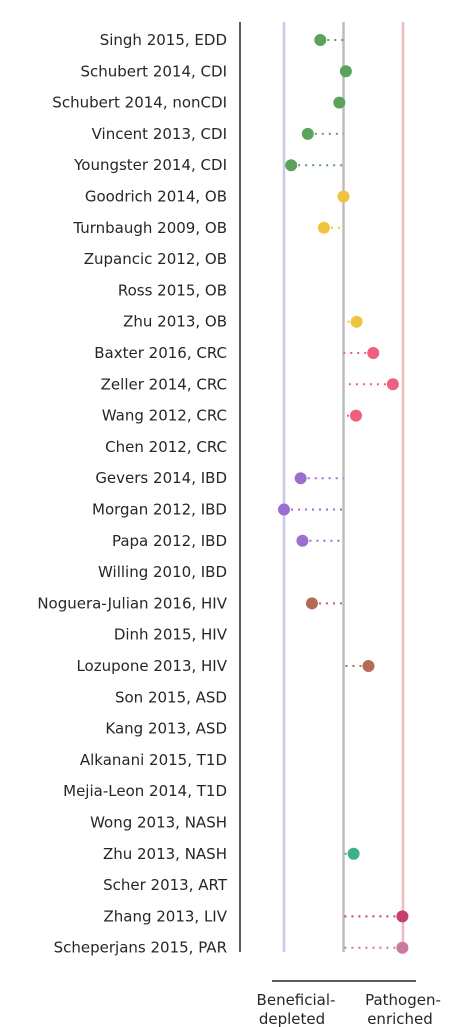 The height and width of the screenshot is (1027, 464). I want to click on y-label: Papa 2012, IBD, so click(169, 541).